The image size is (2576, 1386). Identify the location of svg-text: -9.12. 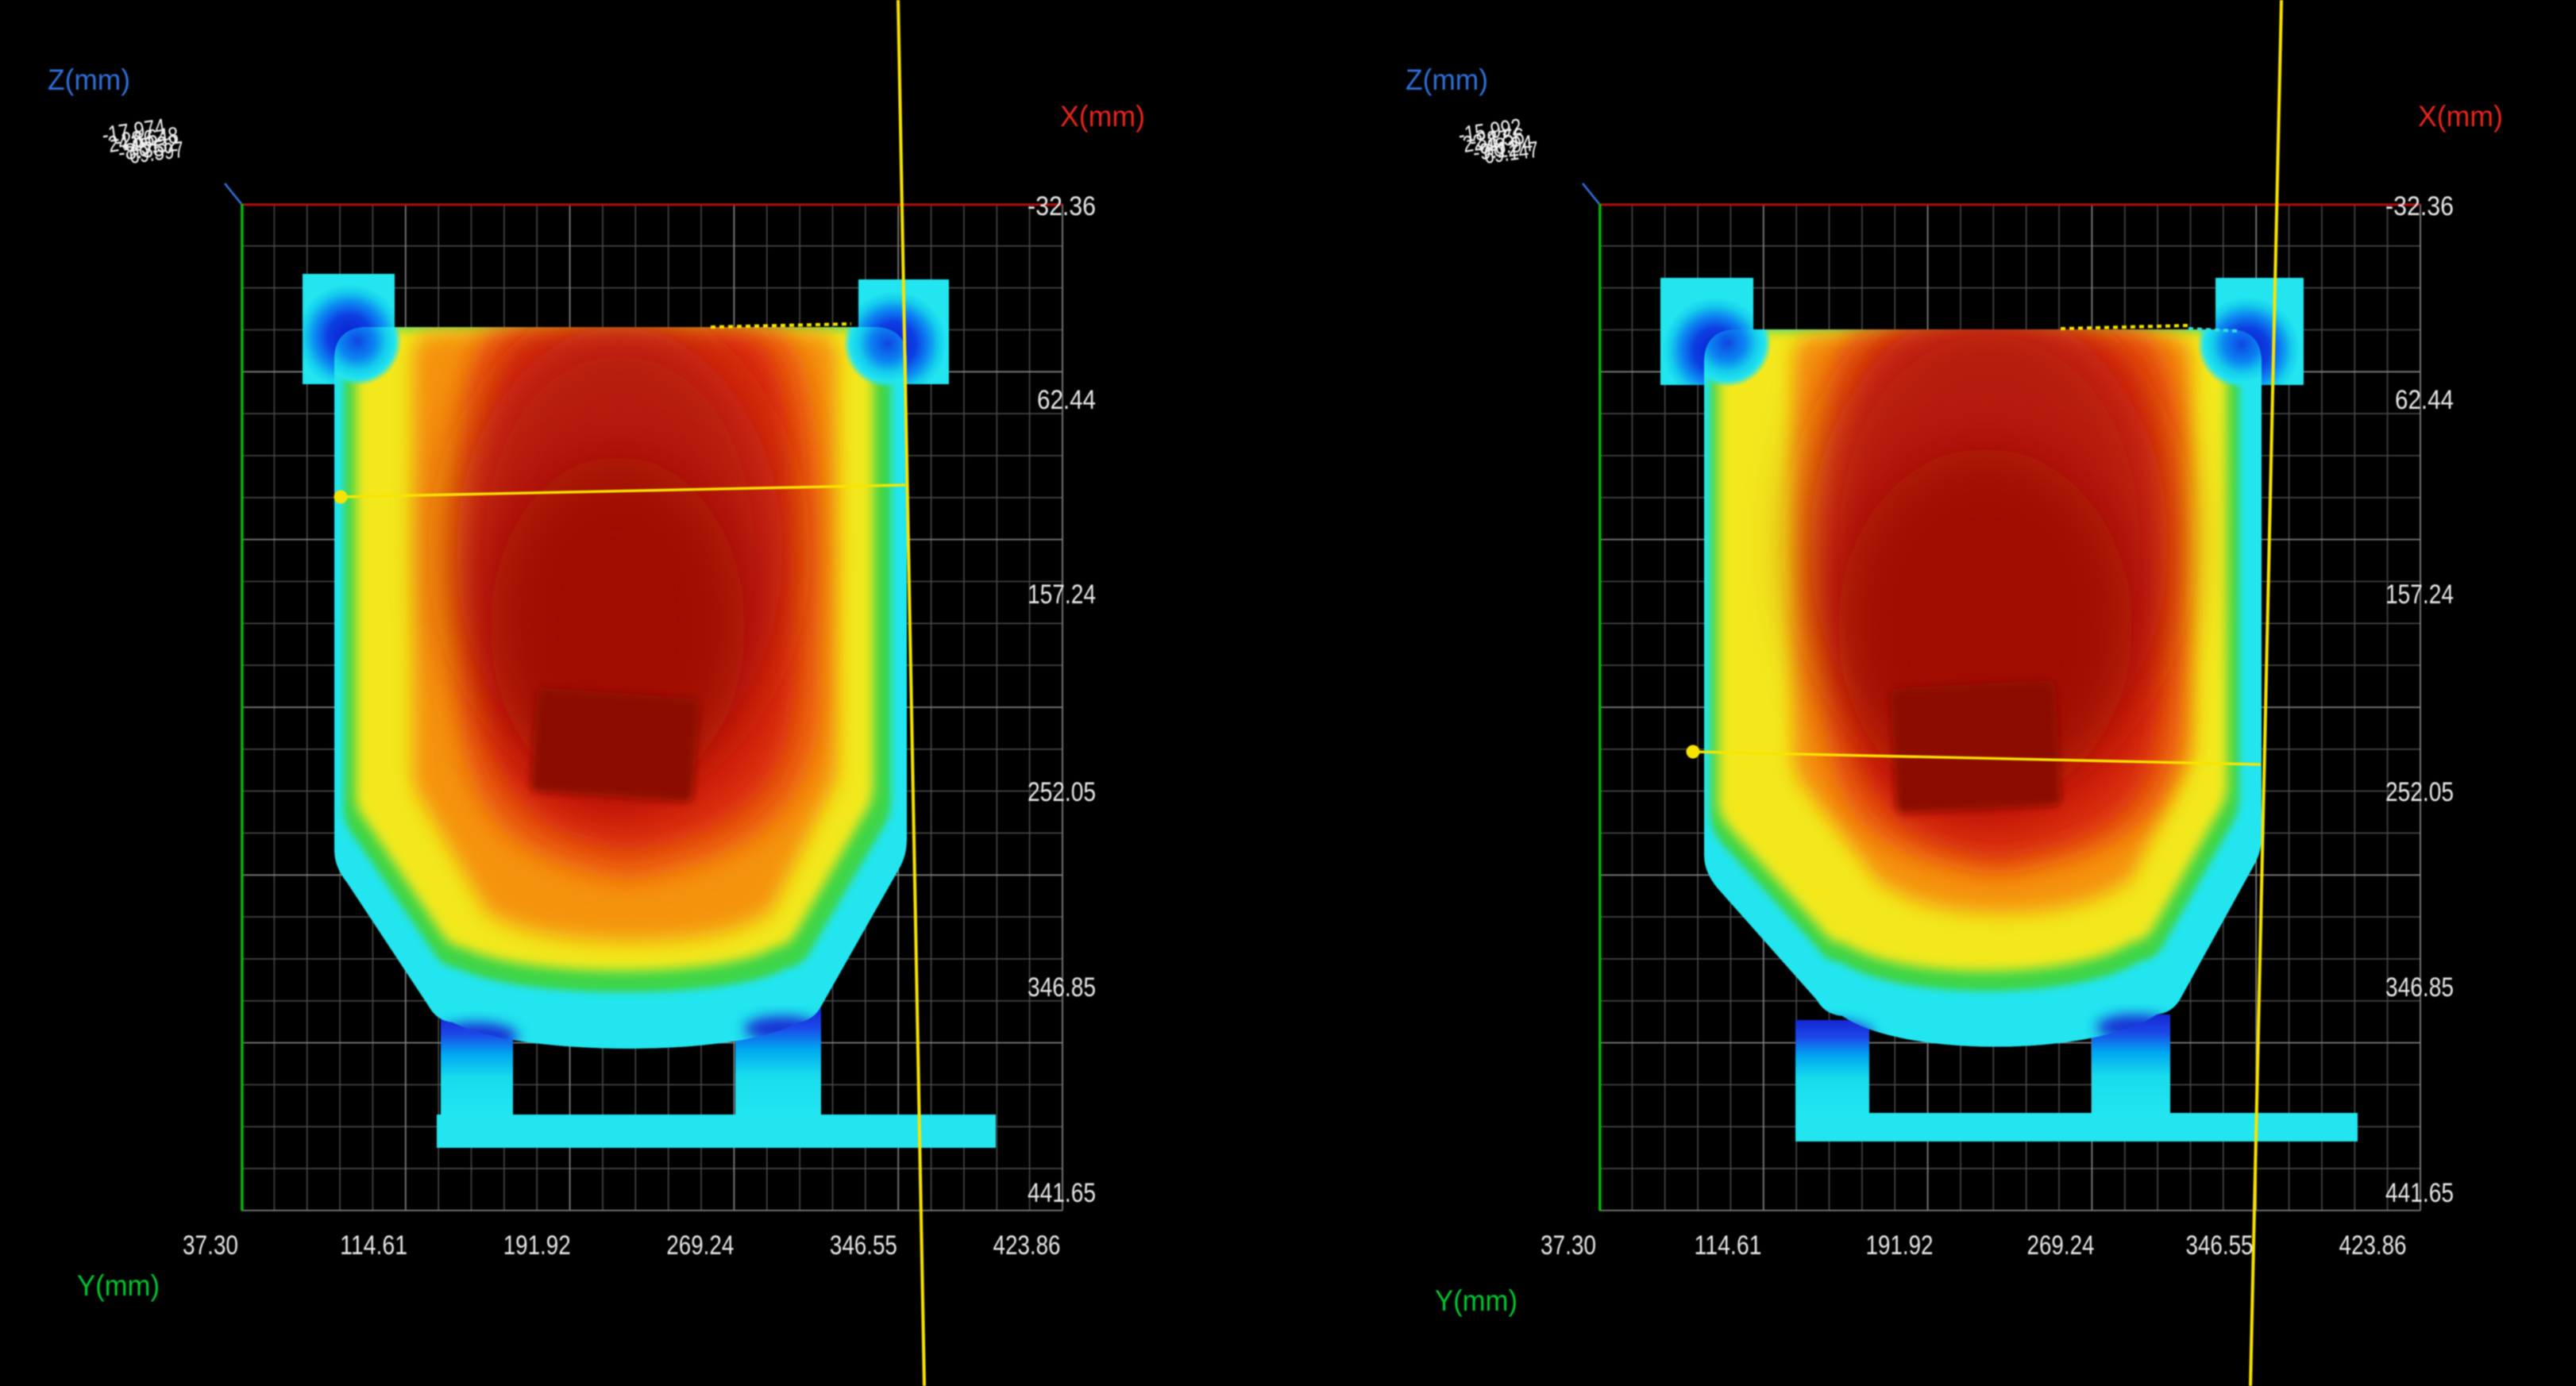
(1495, 151).